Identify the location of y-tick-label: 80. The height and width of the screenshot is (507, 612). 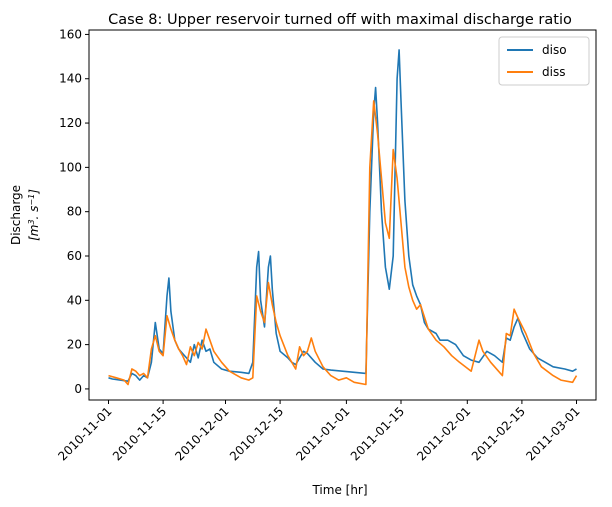
(74, 212).